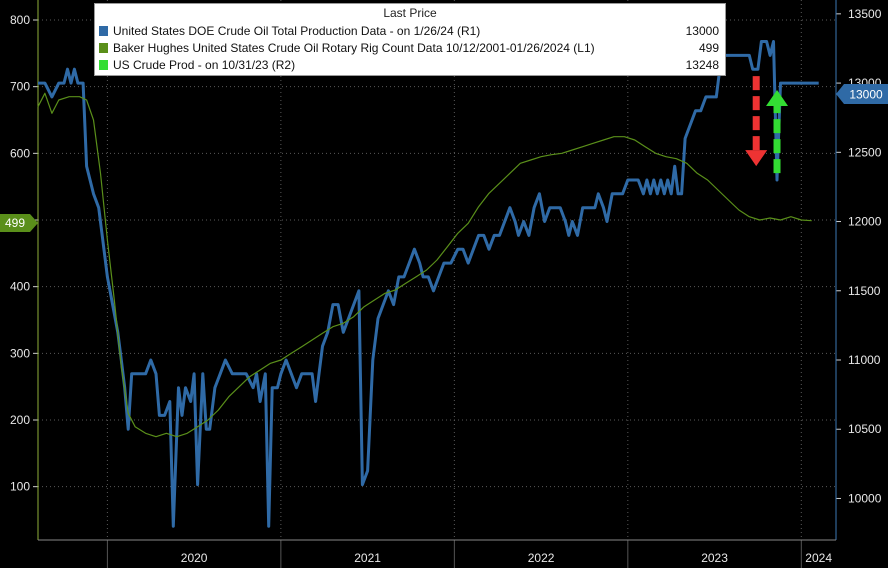 The image size is (888, 568). Describe the element at coordinates (103, 47) in the screenshot. I see `legend-swatch-rig-count` at that location.